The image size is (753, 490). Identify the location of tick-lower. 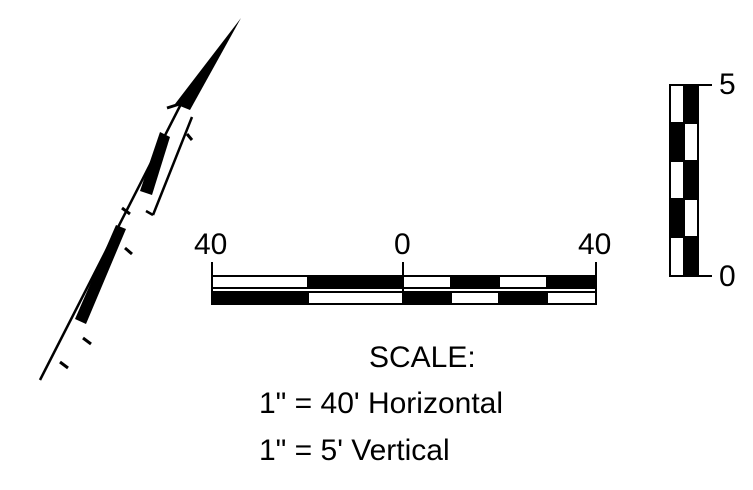
(87, 341).